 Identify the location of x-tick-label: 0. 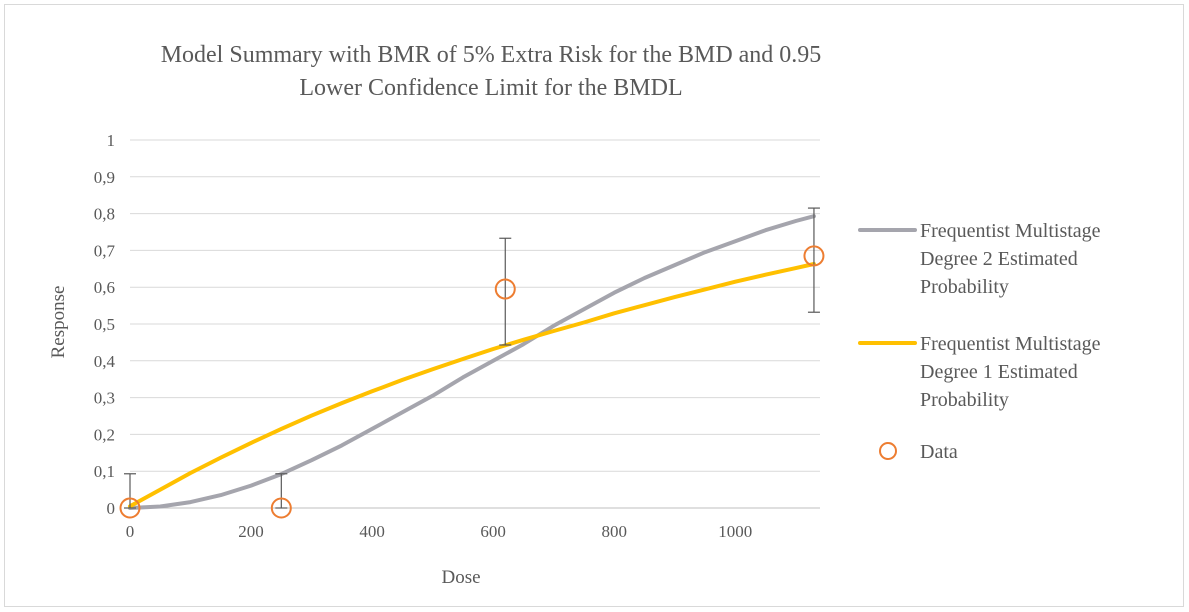
(130, 531).